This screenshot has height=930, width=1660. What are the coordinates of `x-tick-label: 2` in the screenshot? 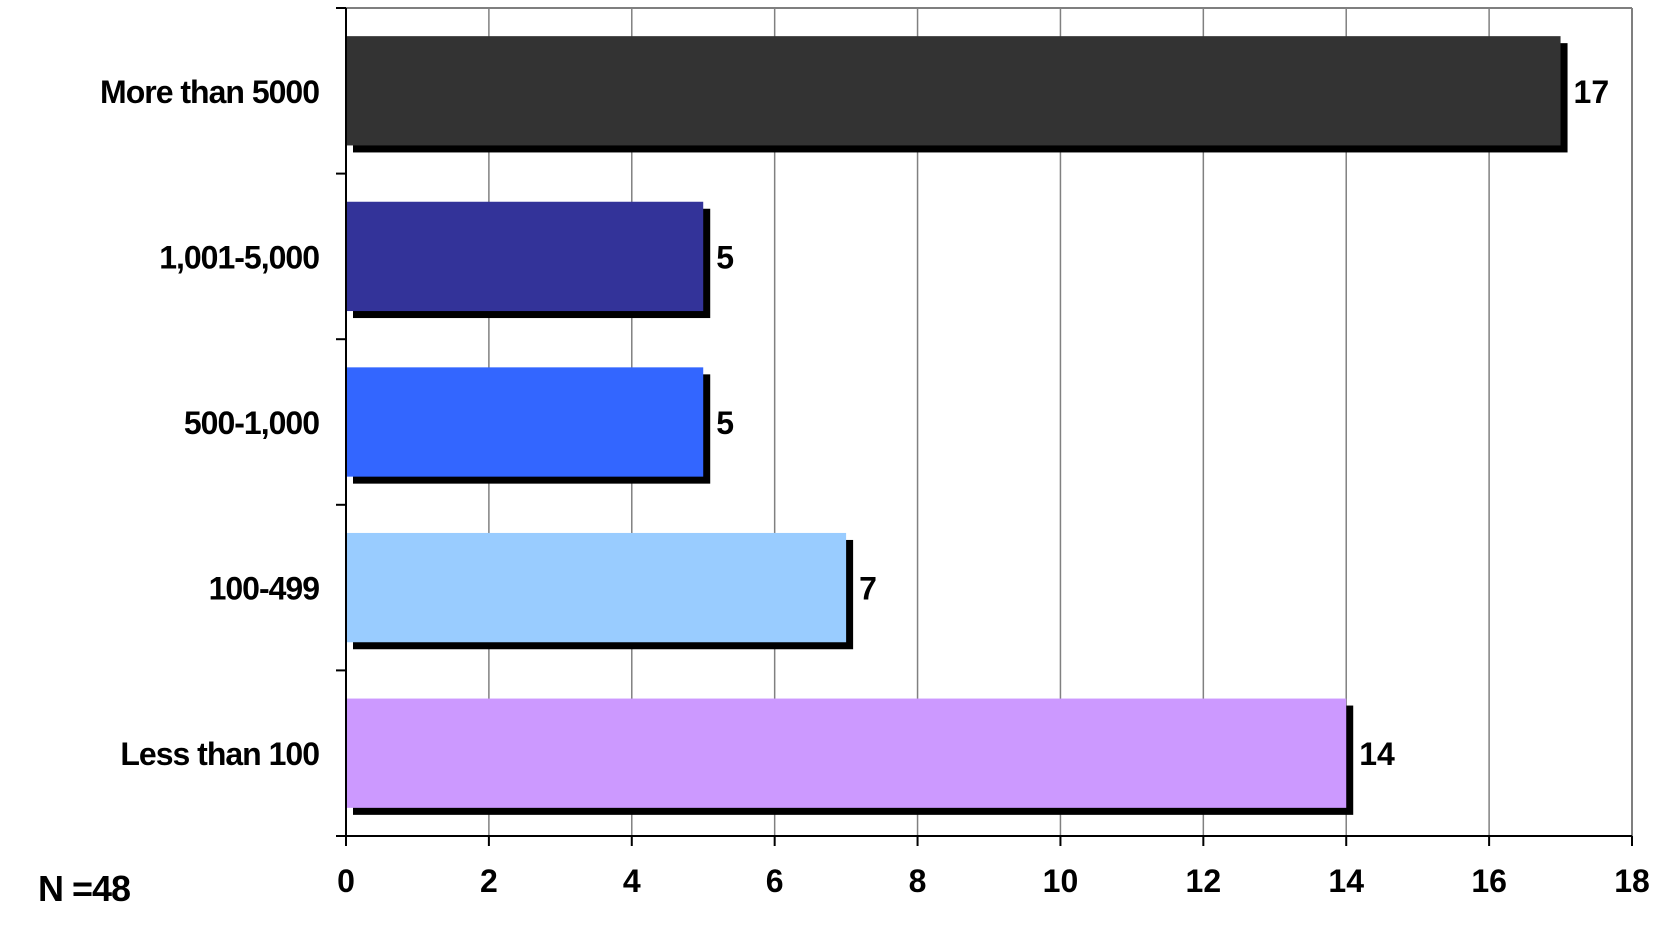 It's located at (489, 881).